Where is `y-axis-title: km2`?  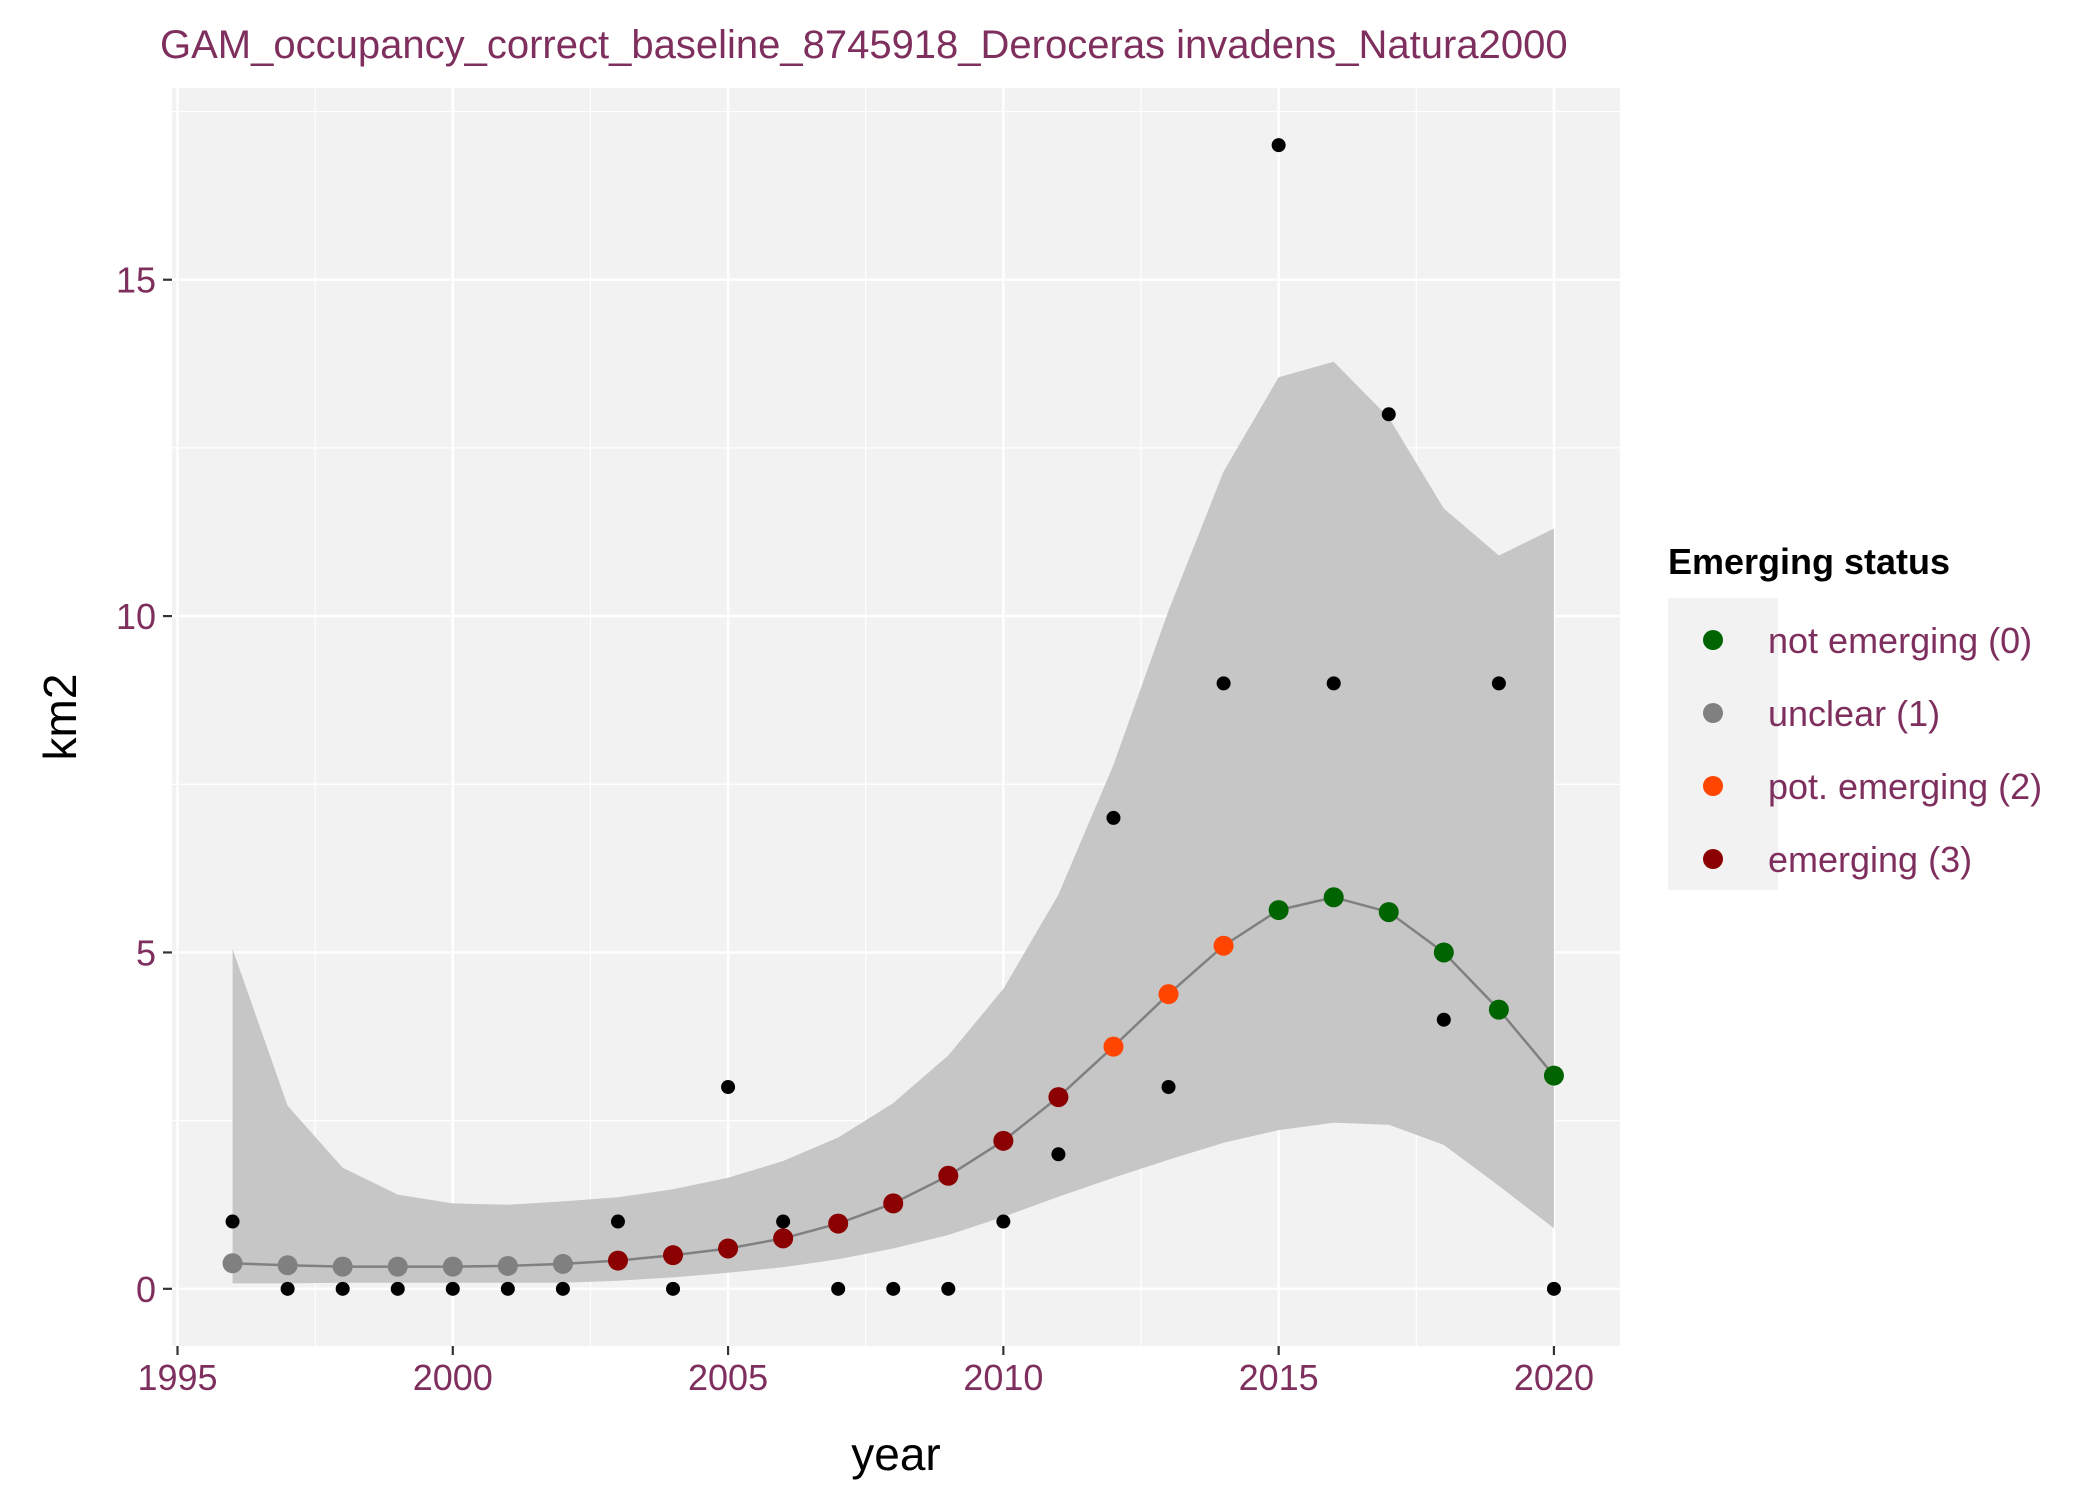
y-axis-title: km2 is located at coordinates (60, 717).